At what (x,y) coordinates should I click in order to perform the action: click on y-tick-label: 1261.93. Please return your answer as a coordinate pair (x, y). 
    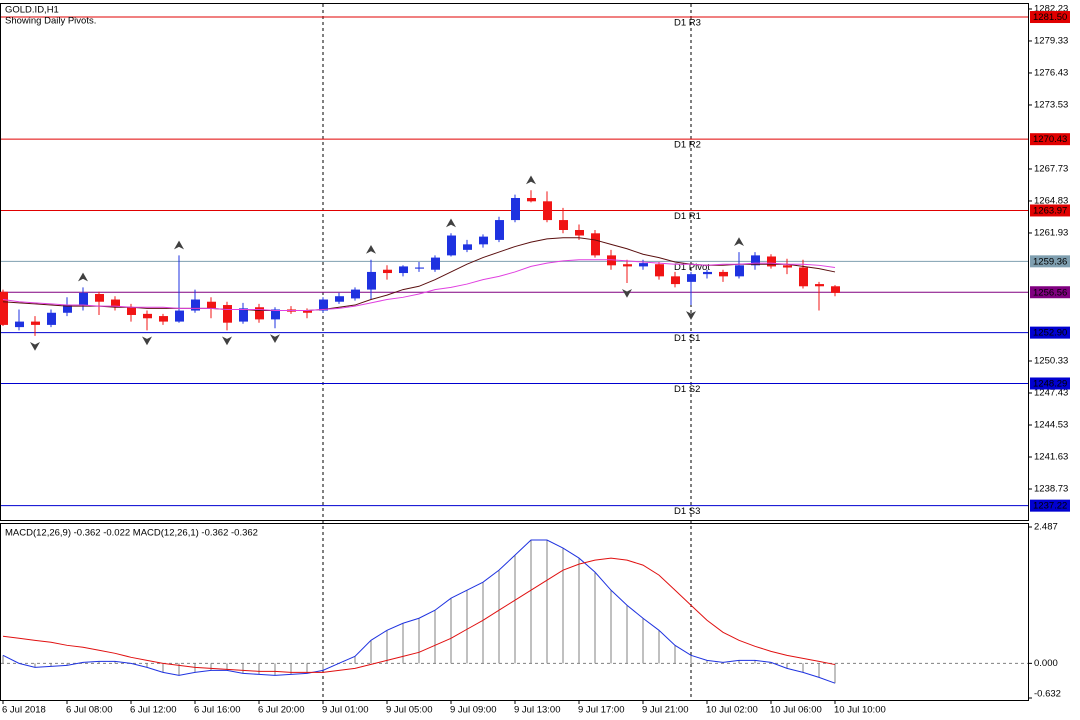
    Looking at the image, I should click on (1051, 232).